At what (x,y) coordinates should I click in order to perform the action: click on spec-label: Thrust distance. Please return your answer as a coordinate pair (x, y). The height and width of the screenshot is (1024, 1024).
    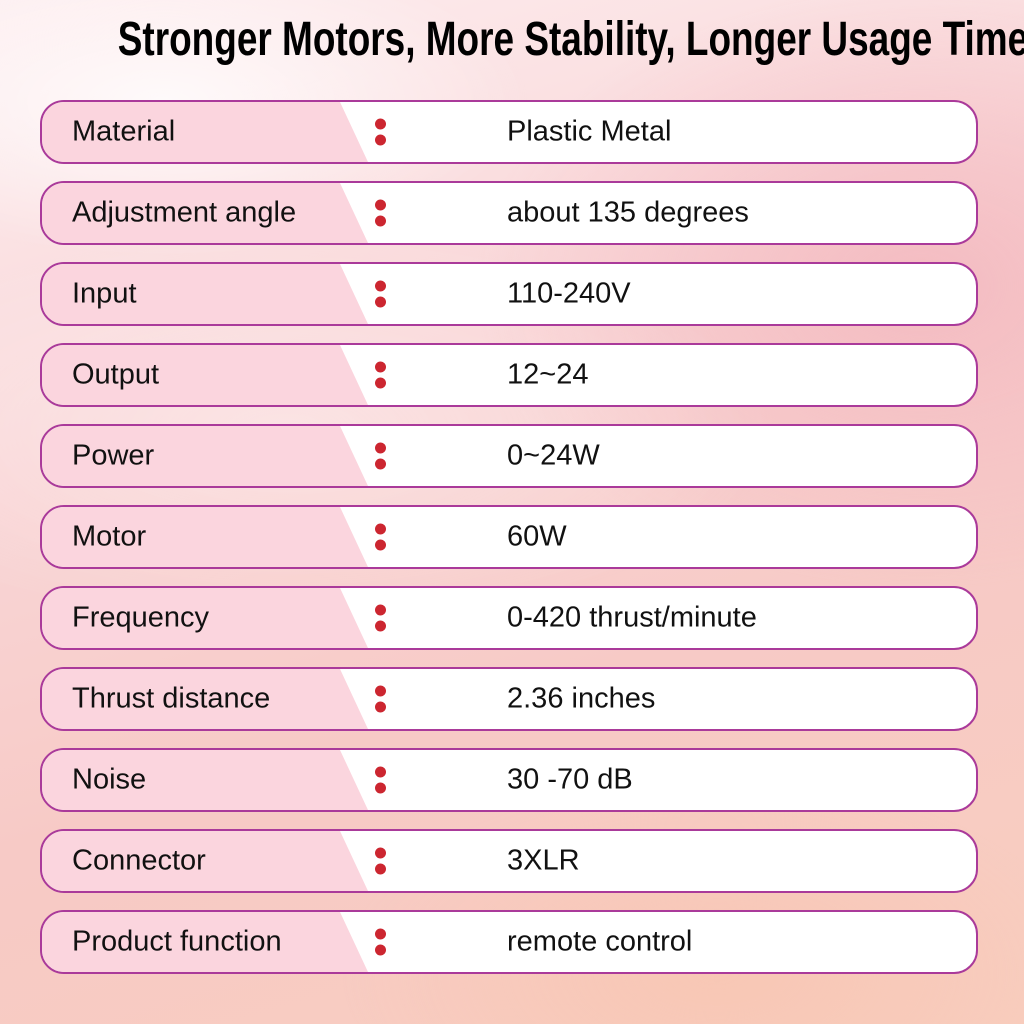
    Looking at the image, I should click on (171, 698).